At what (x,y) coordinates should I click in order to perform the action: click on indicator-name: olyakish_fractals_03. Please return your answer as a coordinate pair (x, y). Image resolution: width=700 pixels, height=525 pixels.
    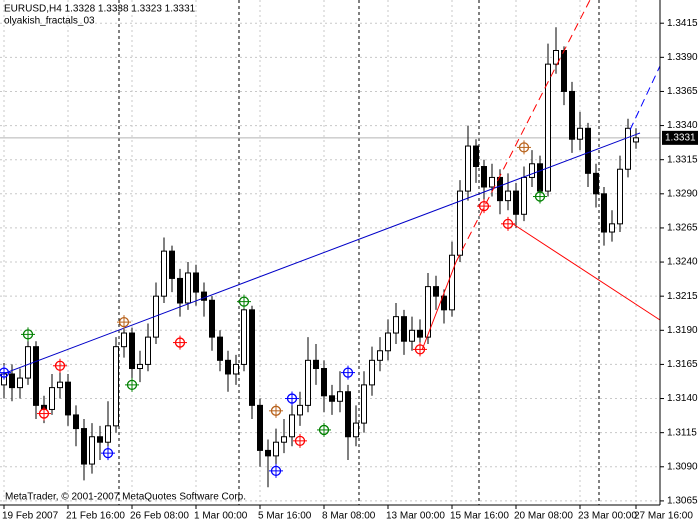
    Looking at the image, I should click on (49, 21).